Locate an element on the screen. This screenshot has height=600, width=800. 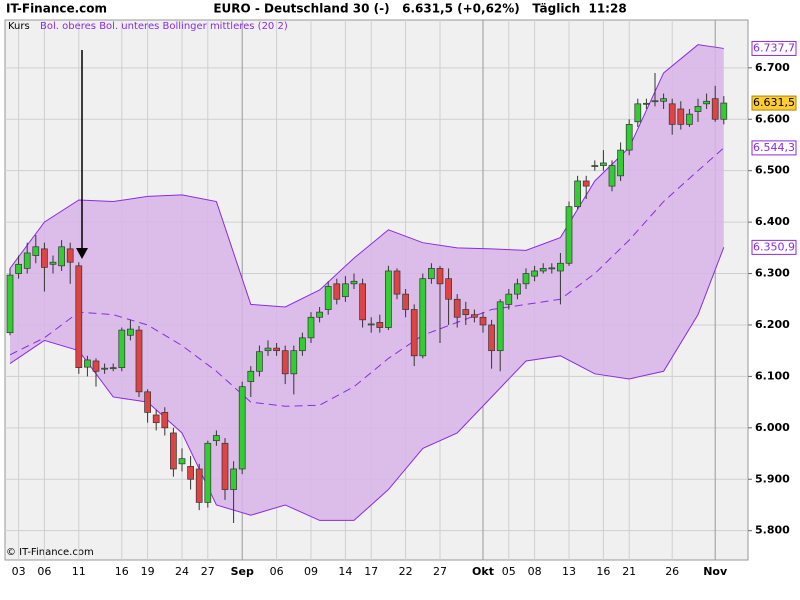
value-badge-label: 6.544,3 is located at coordinates (774, 147).